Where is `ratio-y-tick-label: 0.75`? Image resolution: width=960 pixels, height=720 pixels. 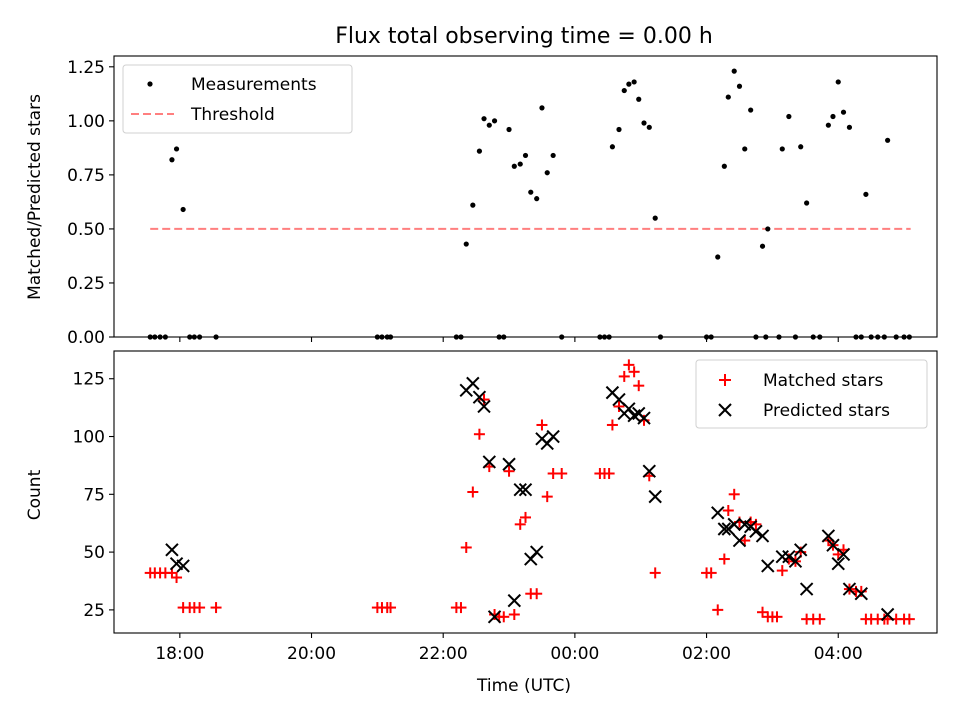 ratio-y-tick-label: 0.75 is located at coordinates (86, 176).